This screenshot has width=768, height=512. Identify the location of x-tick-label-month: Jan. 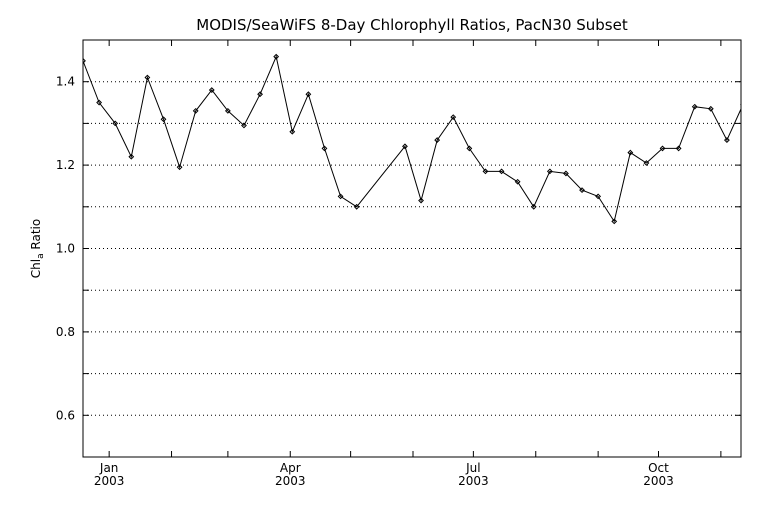
(109, 468).